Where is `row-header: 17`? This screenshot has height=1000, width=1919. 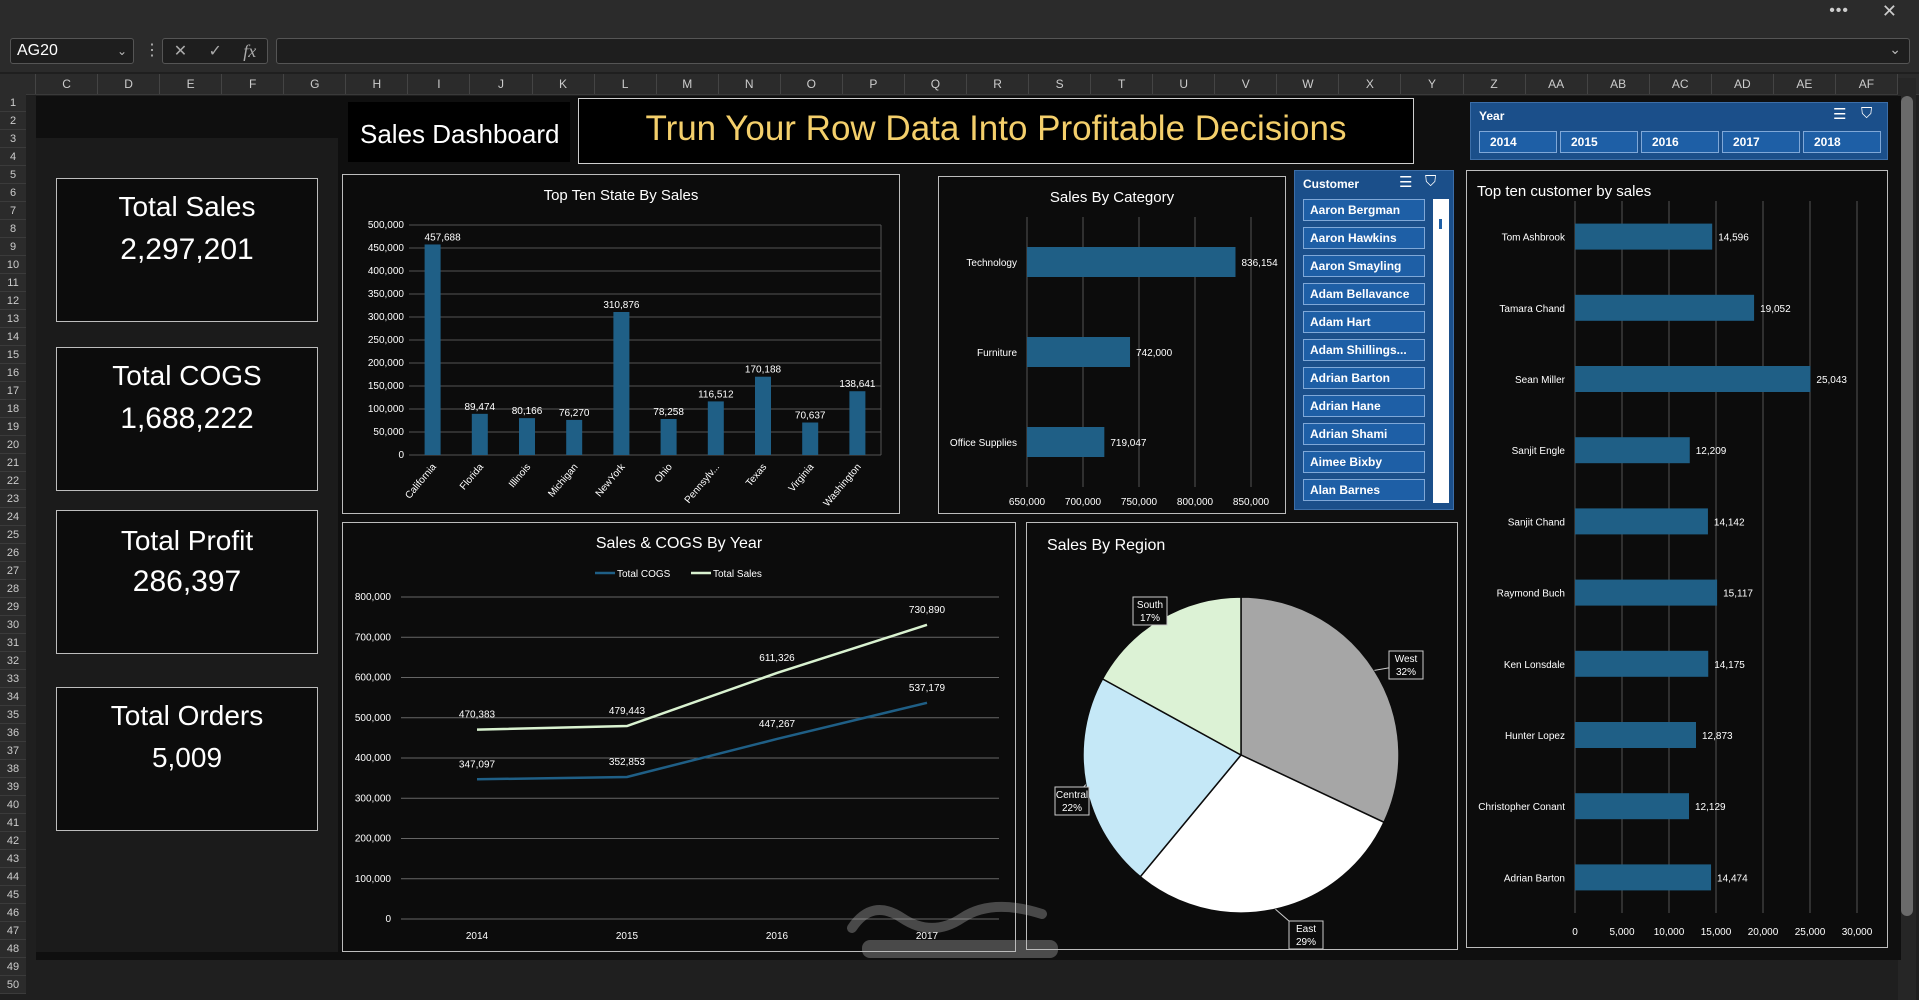 row-header: 17 is located at coordinates (13, 391).